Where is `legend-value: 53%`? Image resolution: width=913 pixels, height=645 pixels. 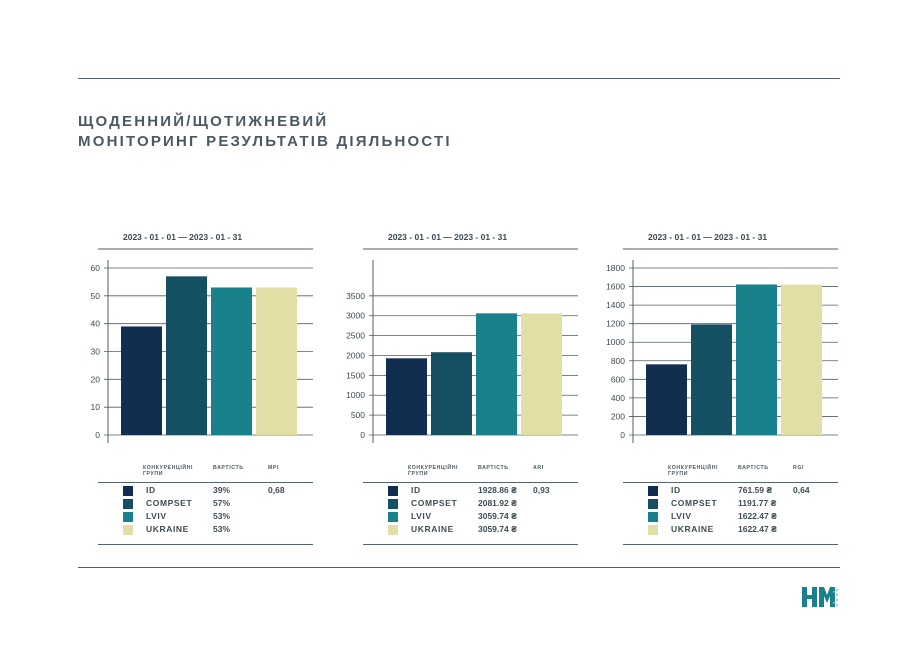
legend-value: 53% is located at coordinates (222, 516).